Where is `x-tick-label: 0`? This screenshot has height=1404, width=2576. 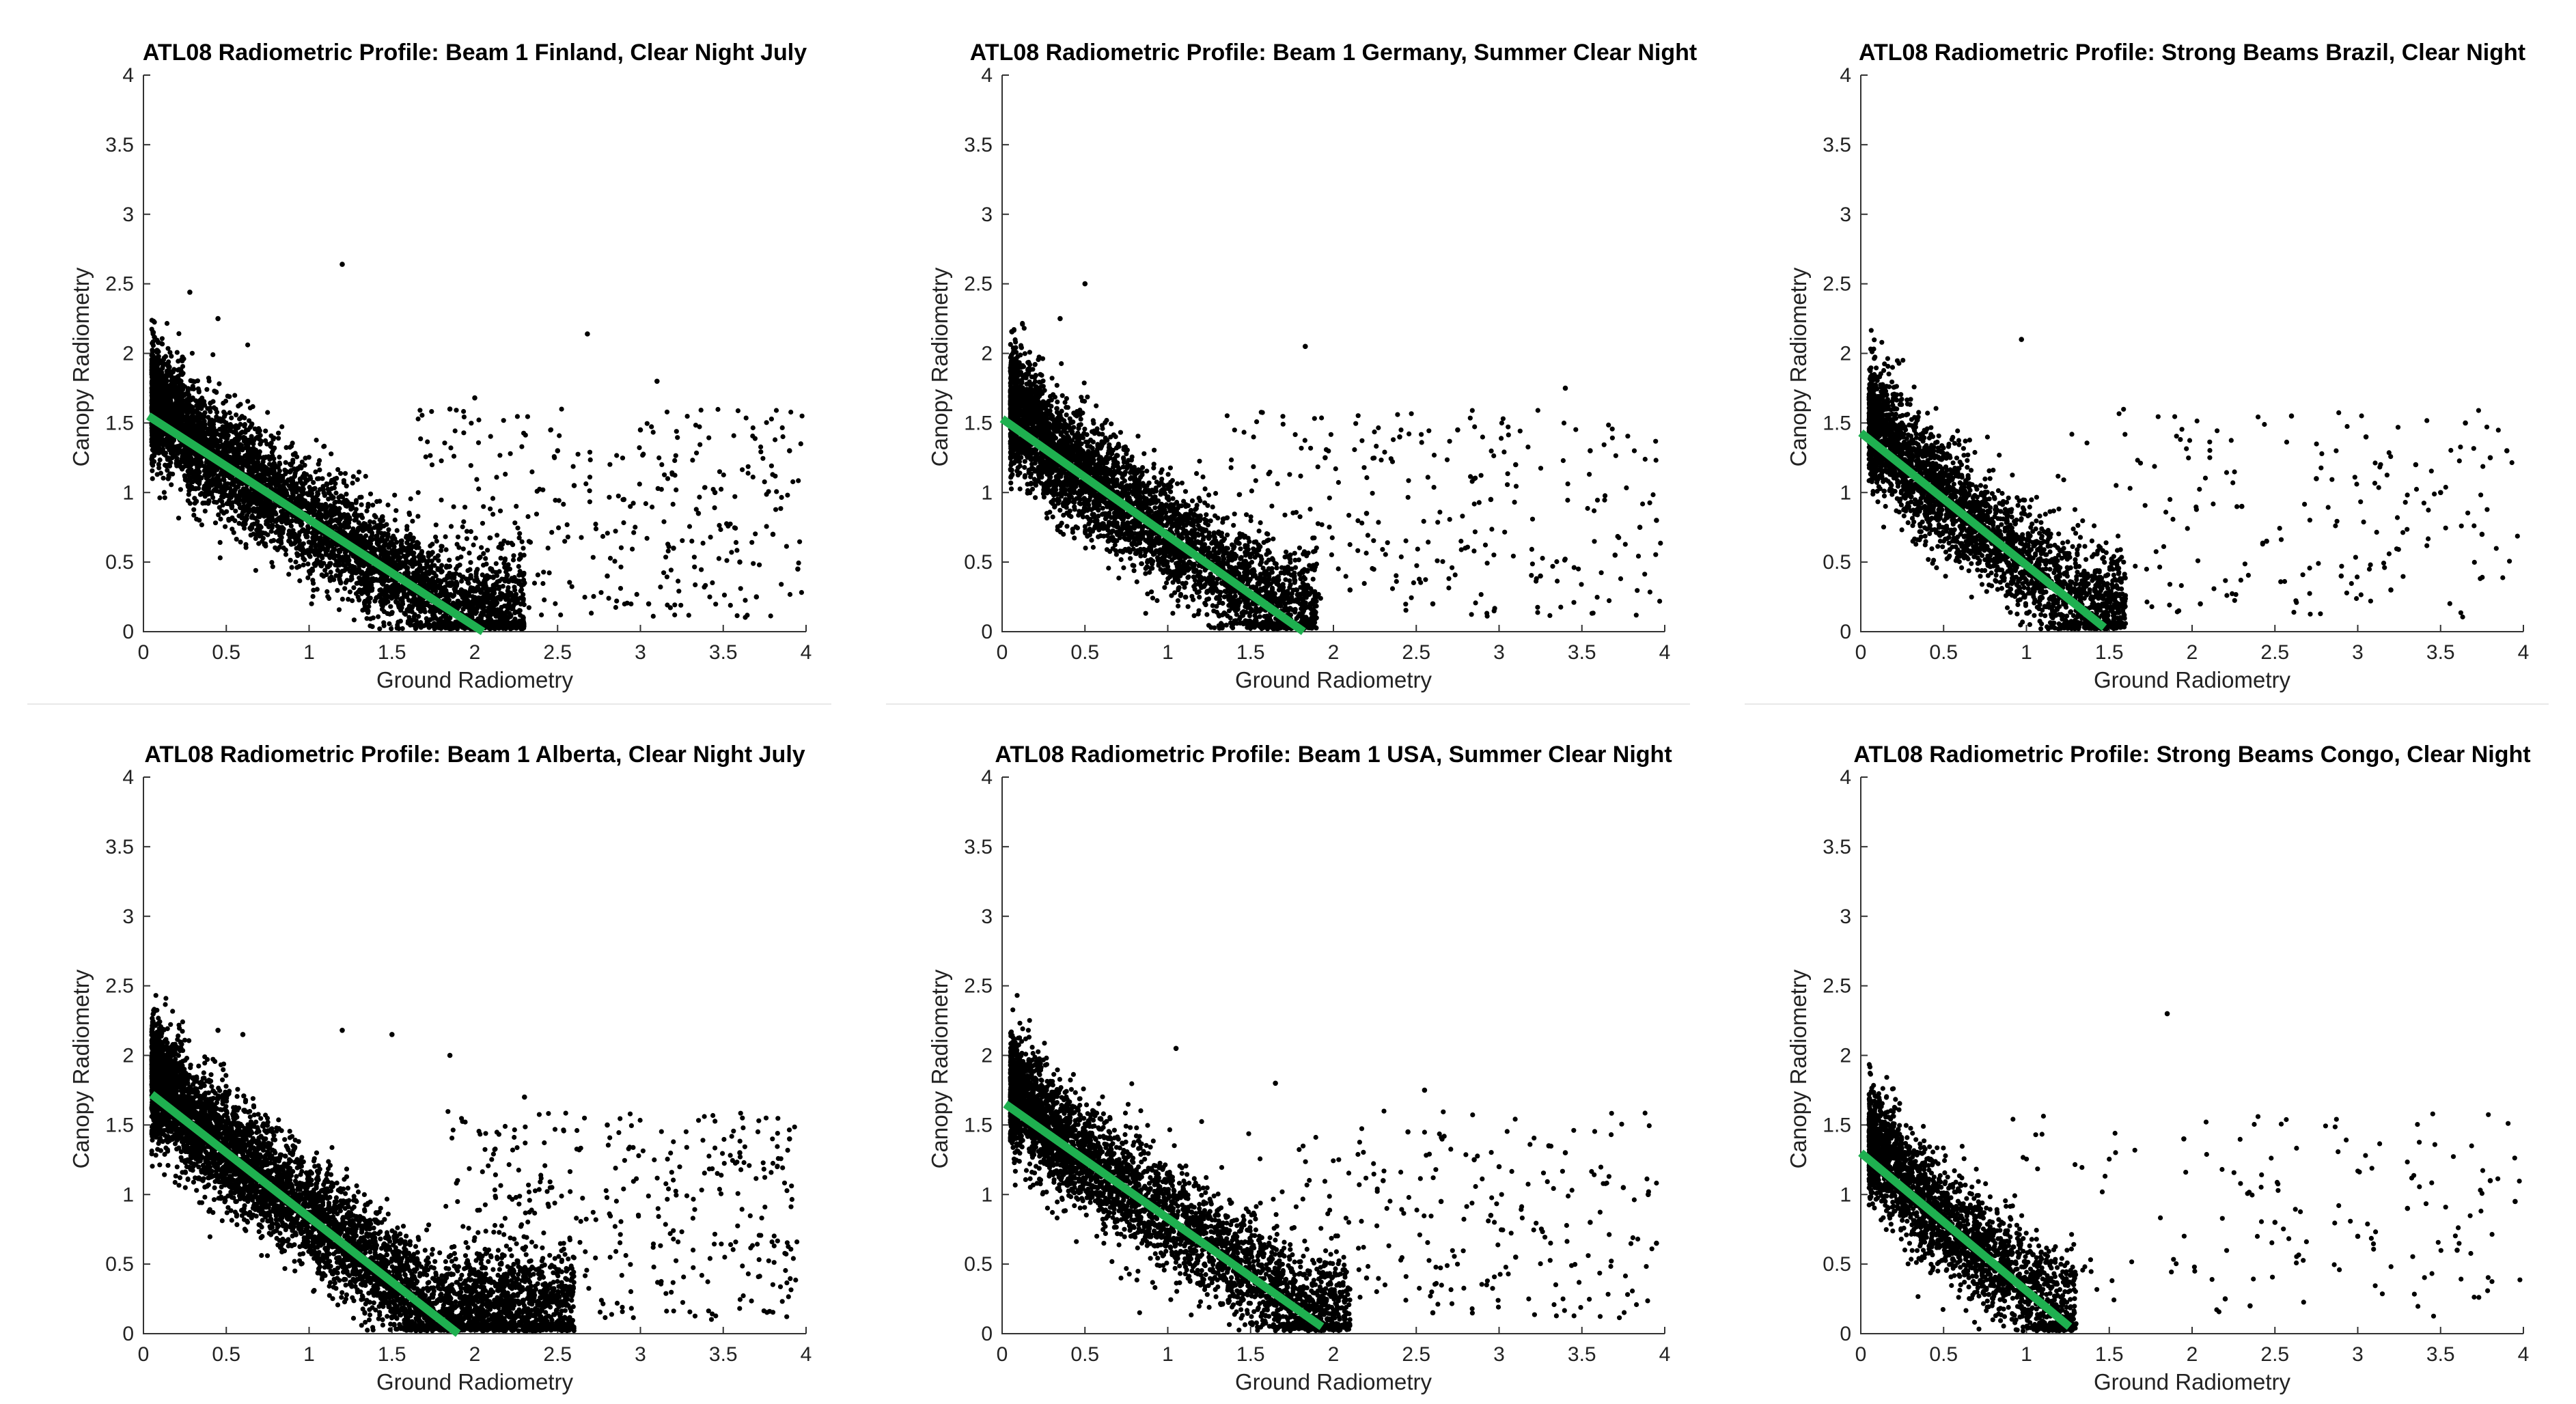
x-tick-label: 0 is located at coordinates (144, 652).